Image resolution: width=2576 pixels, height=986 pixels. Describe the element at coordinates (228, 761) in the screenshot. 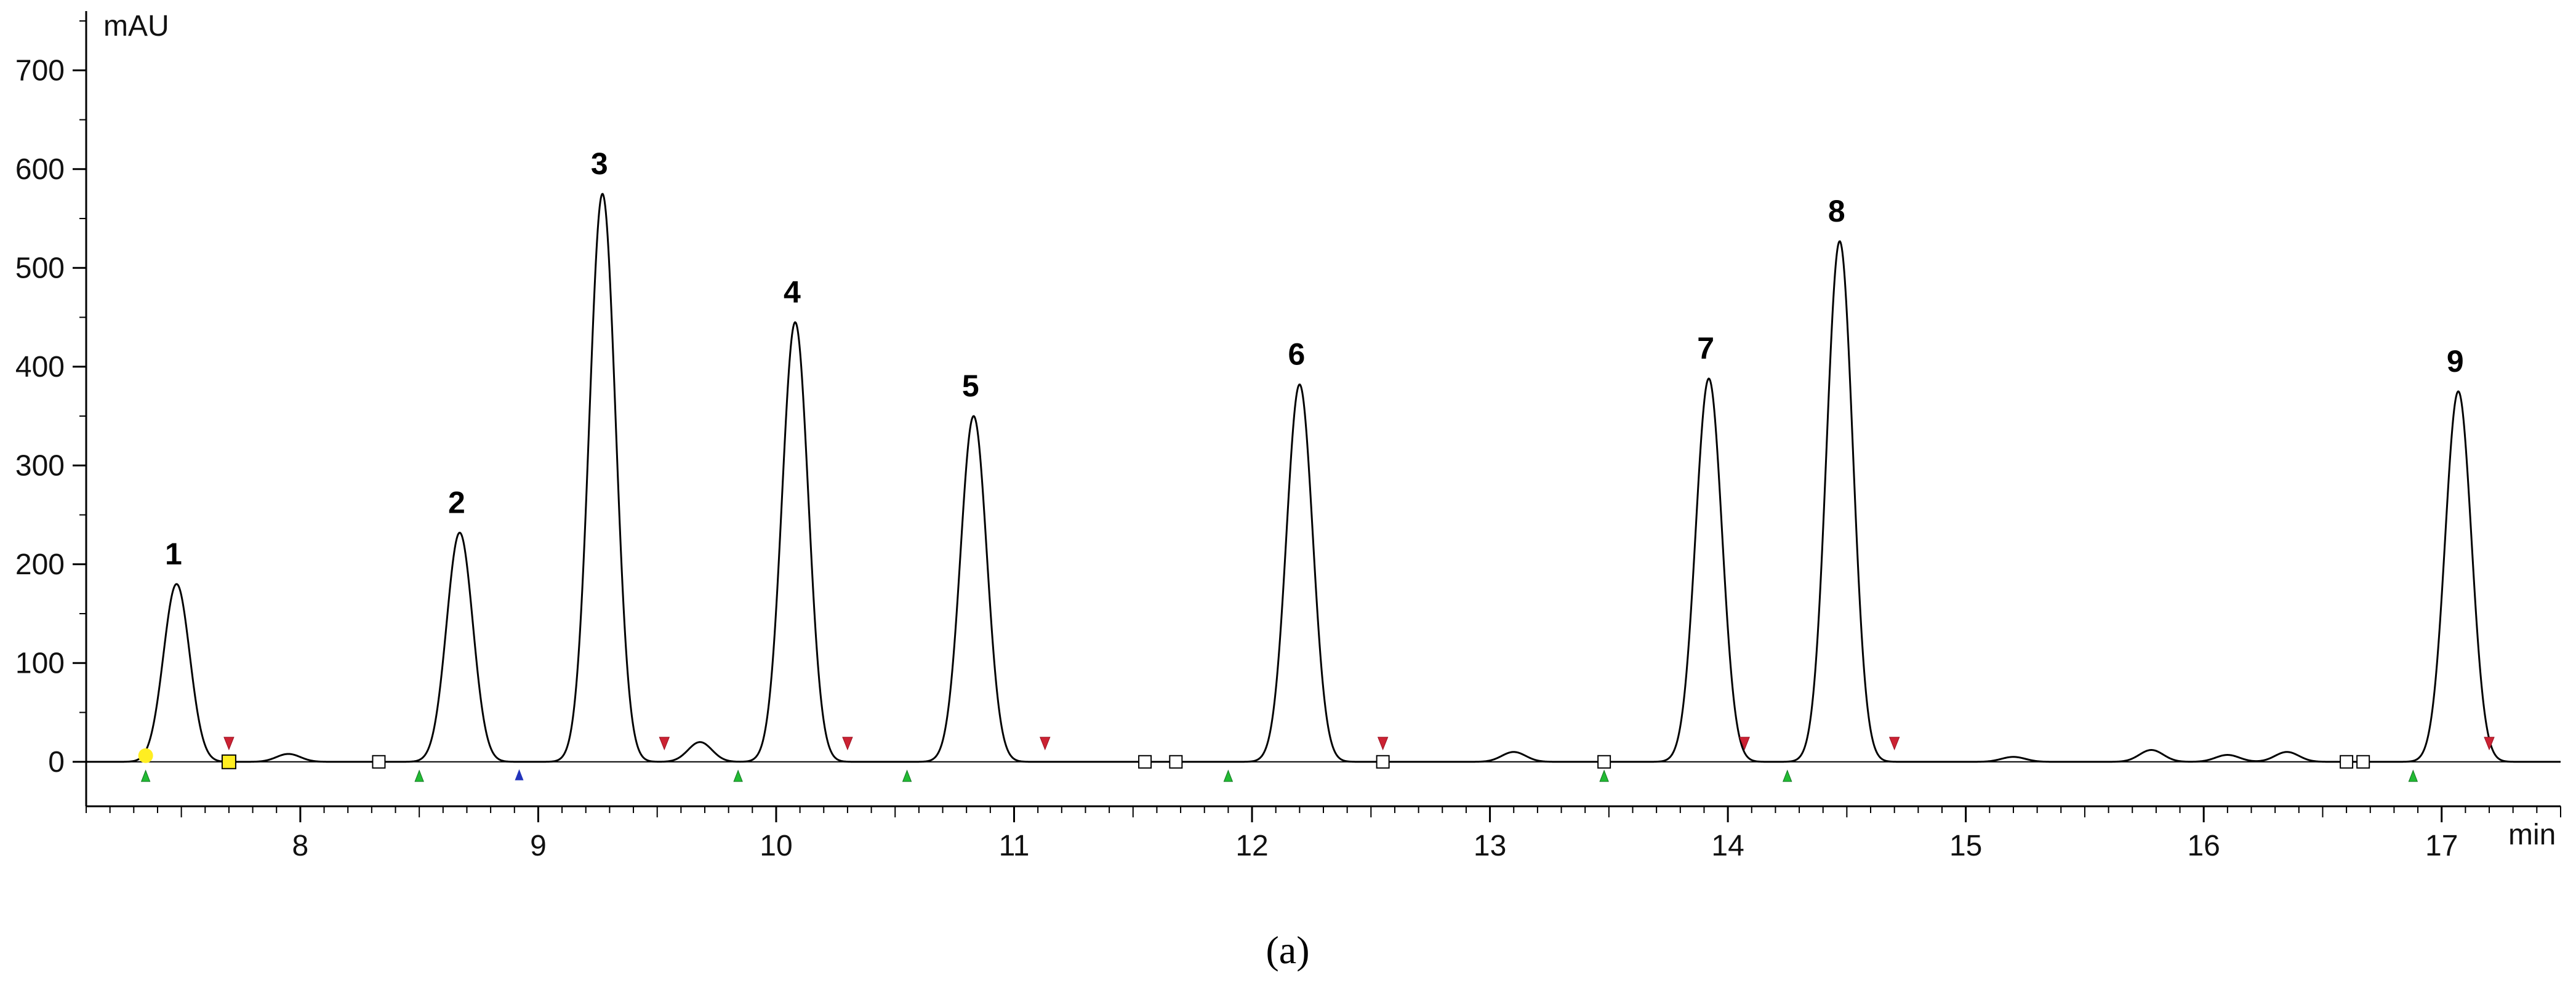

I see `marker-box-yellow` at that location.